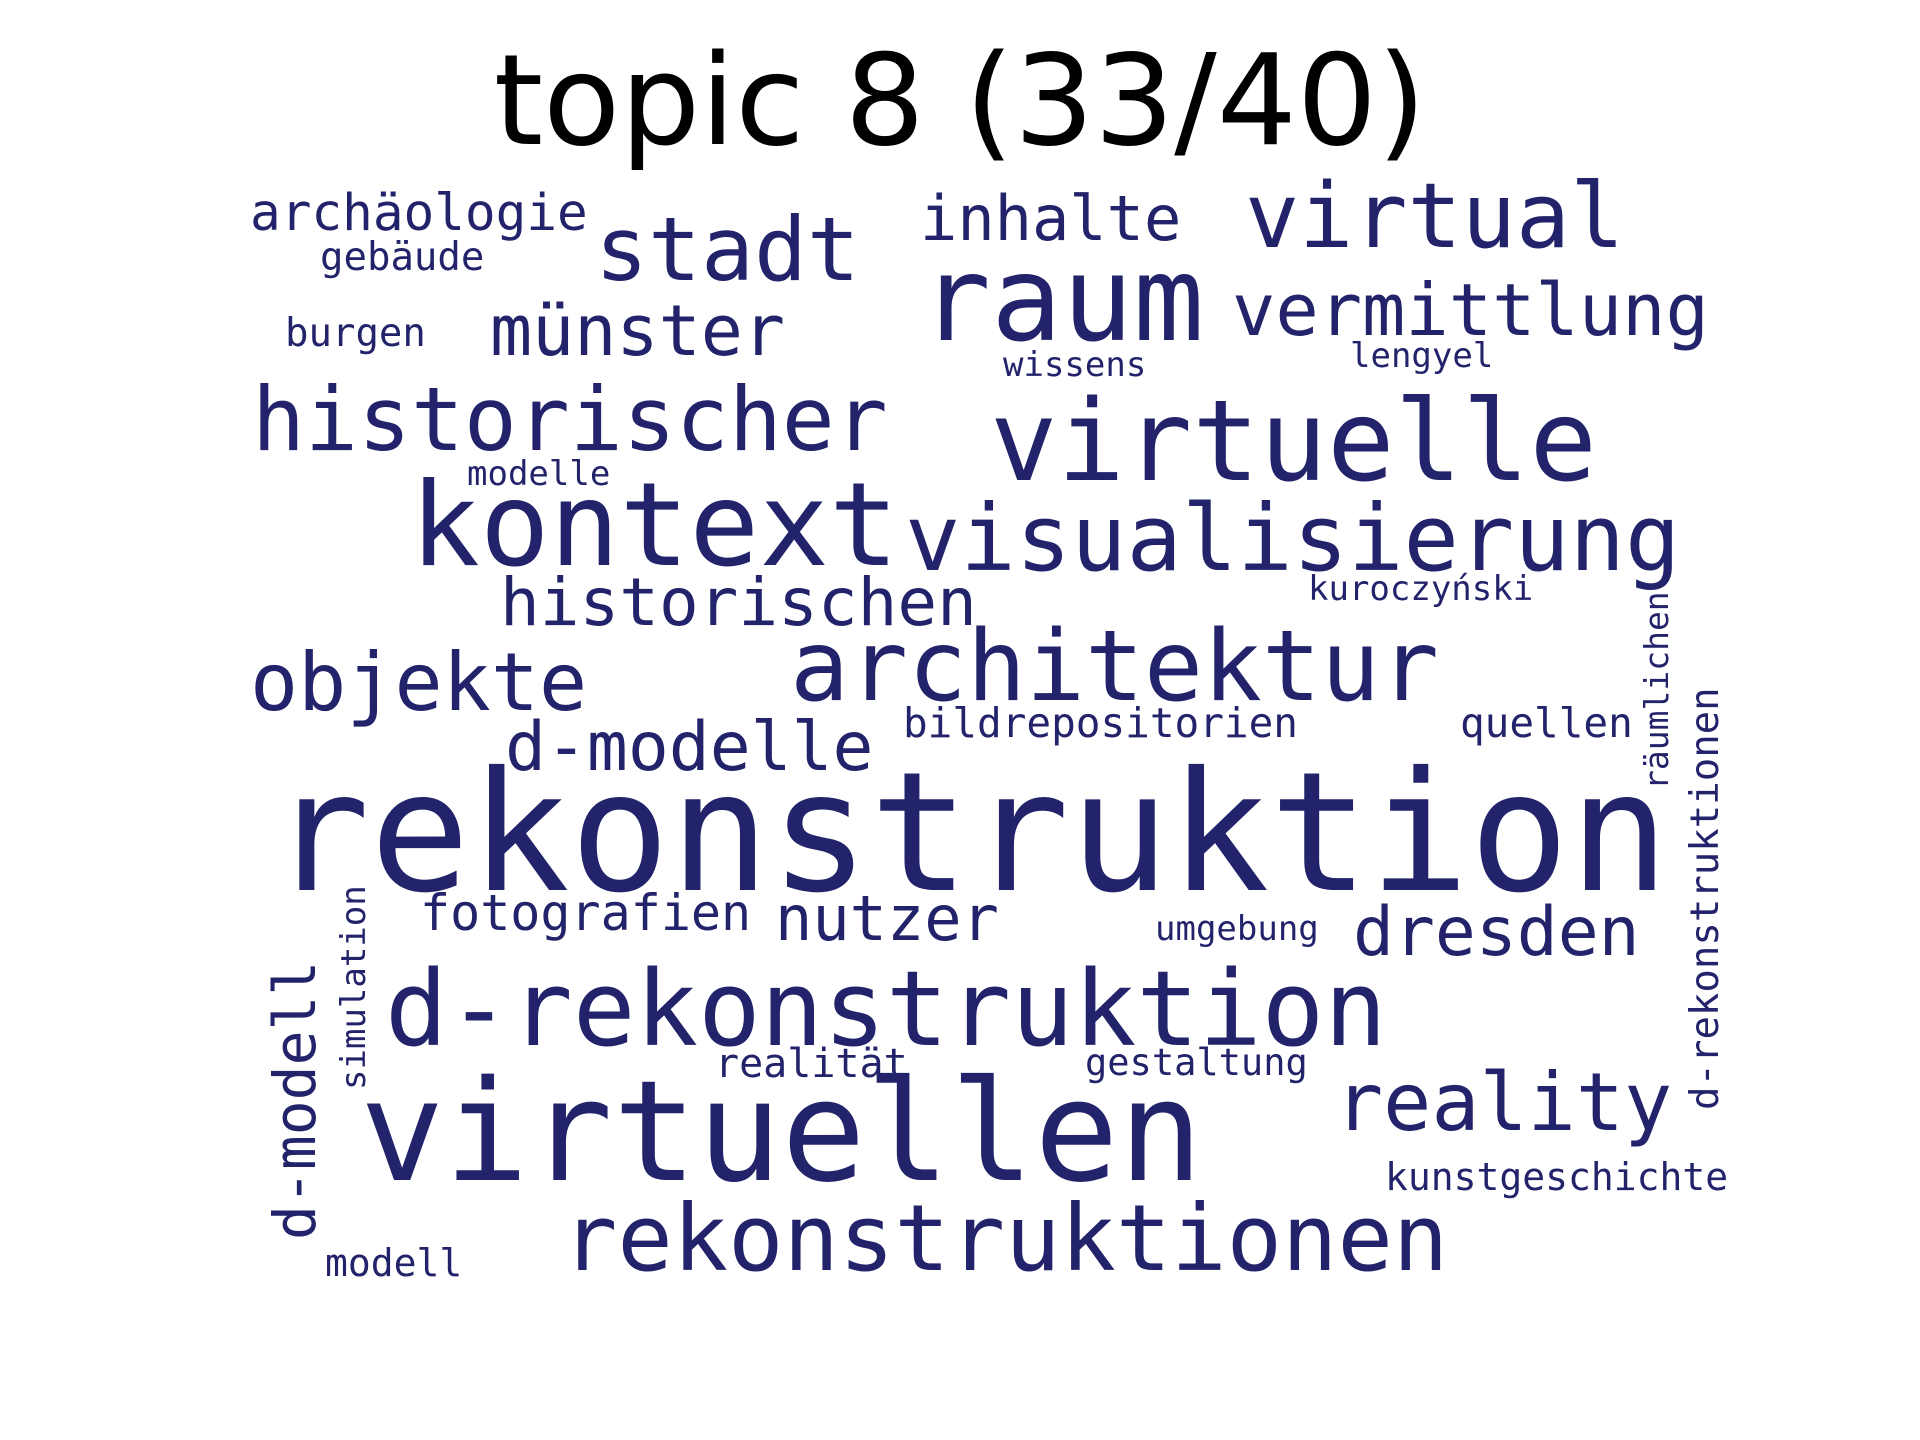  I want to click on word-inhalte: inhalte, so click(1050, 218).